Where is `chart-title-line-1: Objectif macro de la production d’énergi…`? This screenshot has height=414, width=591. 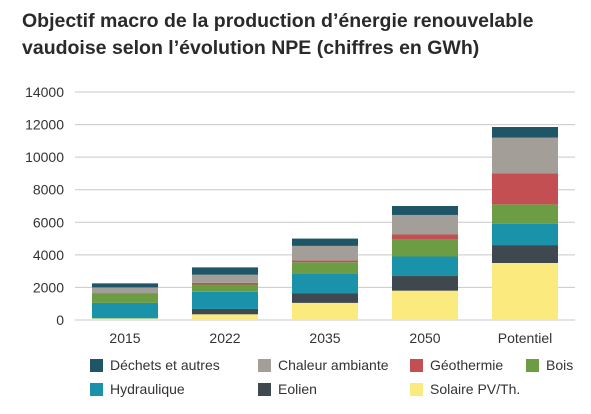
chart-title-line-1: Objectif macro de la production d’énergi… is located at coordinates (278, 21).